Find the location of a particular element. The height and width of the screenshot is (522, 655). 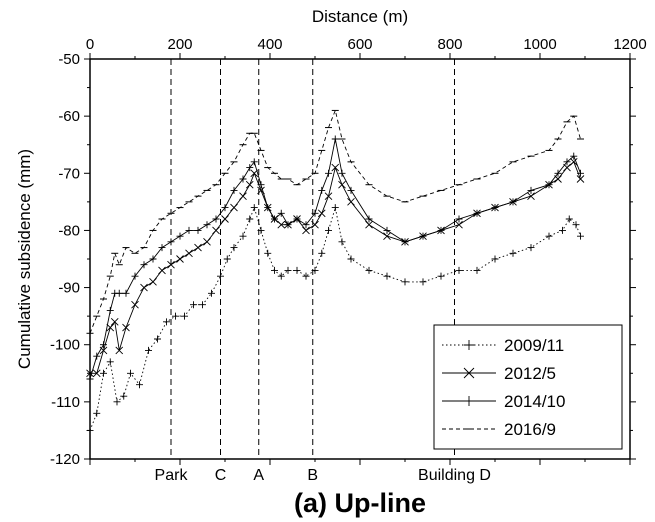

legend-box is located at coordinates (528, 387).